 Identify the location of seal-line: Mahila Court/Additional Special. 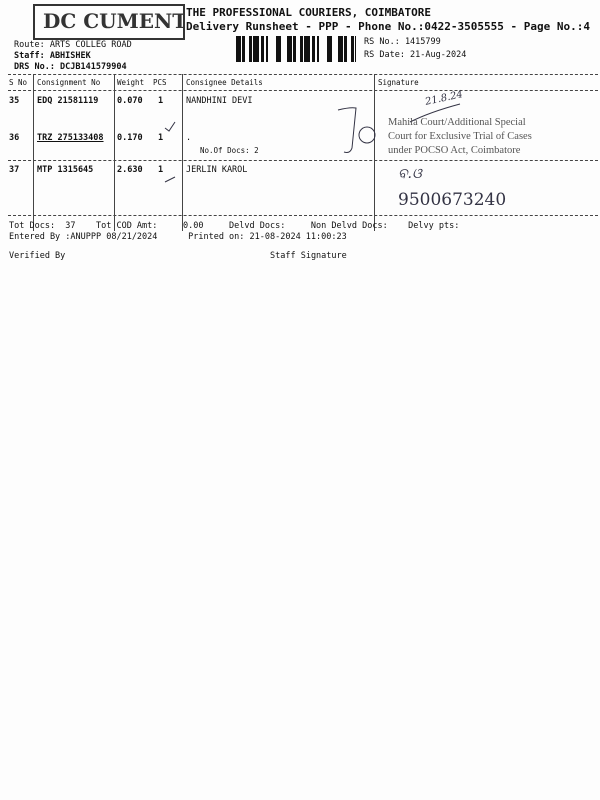
(457, 122).